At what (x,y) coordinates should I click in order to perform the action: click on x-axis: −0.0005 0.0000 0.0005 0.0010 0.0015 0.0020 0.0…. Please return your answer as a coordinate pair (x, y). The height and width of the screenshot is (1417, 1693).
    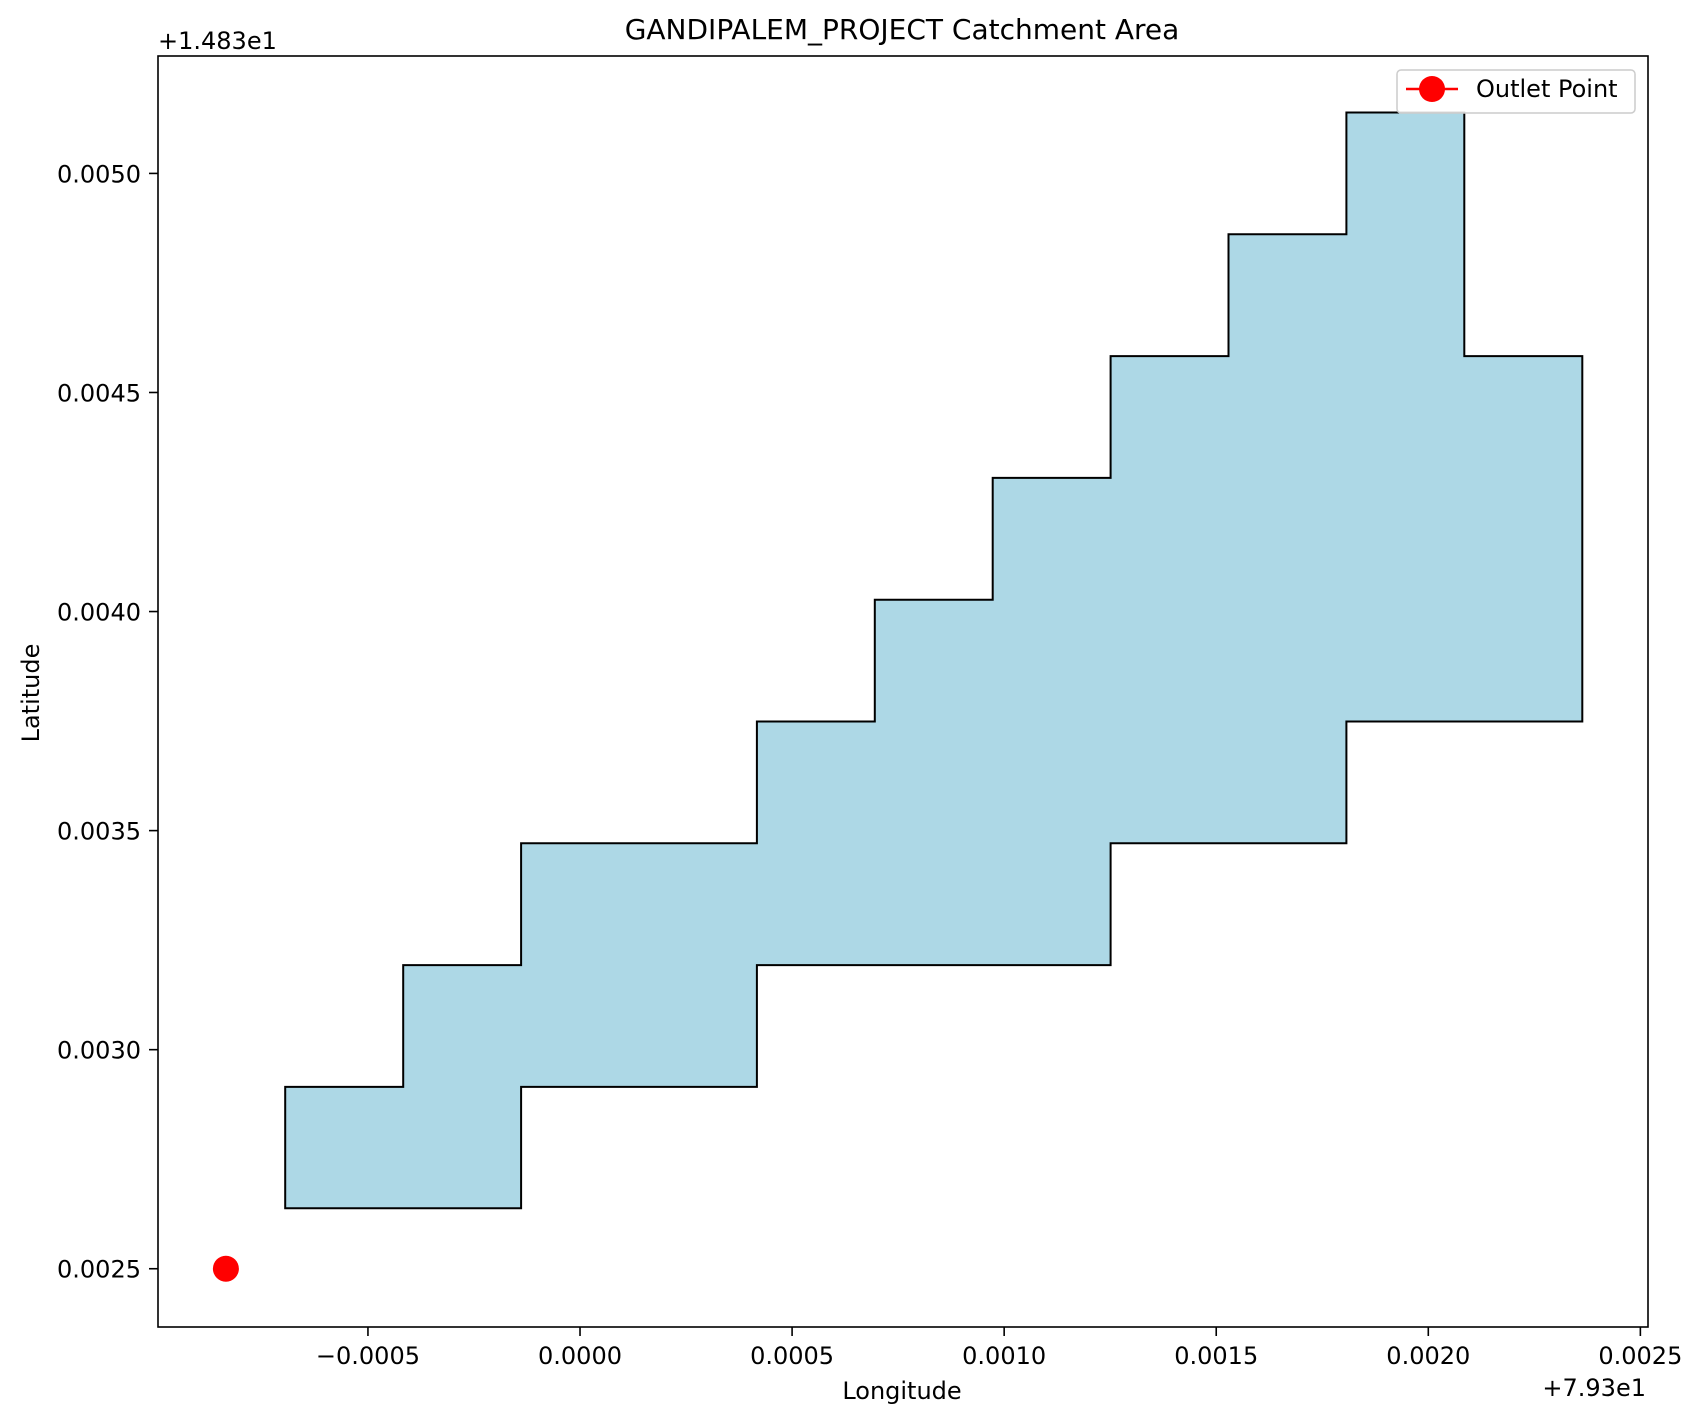
    Looking at the image, I should click on (999, 1348).